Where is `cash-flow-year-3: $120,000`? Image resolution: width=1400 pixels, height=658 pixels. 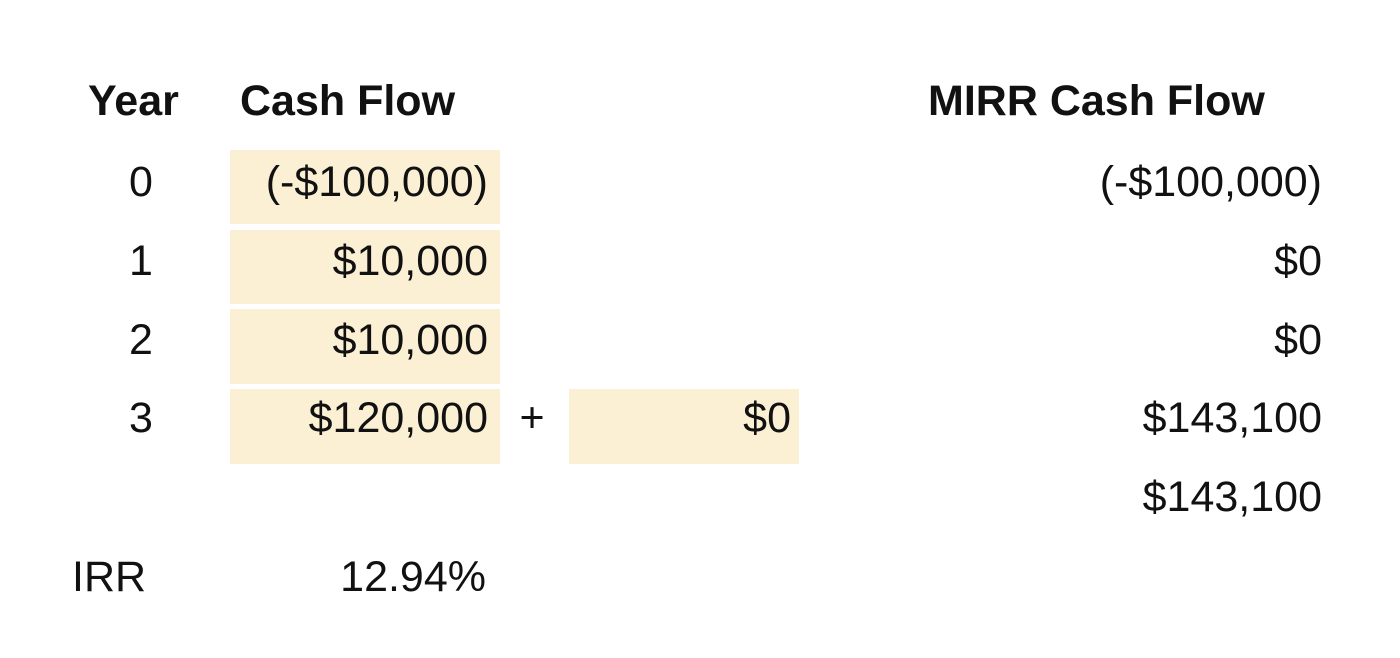
cash-flow-year-3: $120,000 is located at coordinates (398, 418).